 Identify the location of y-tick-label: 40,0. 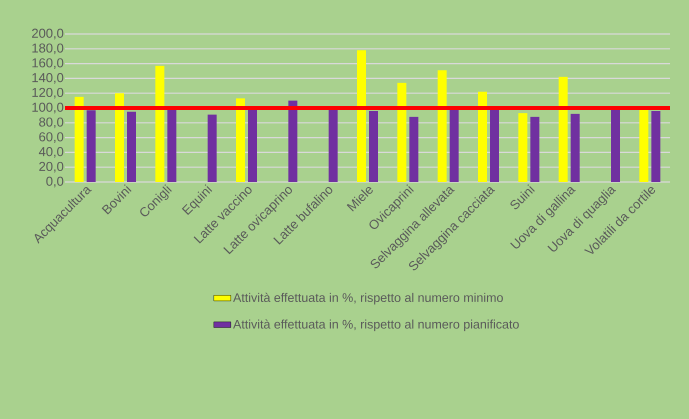
(51, 152).